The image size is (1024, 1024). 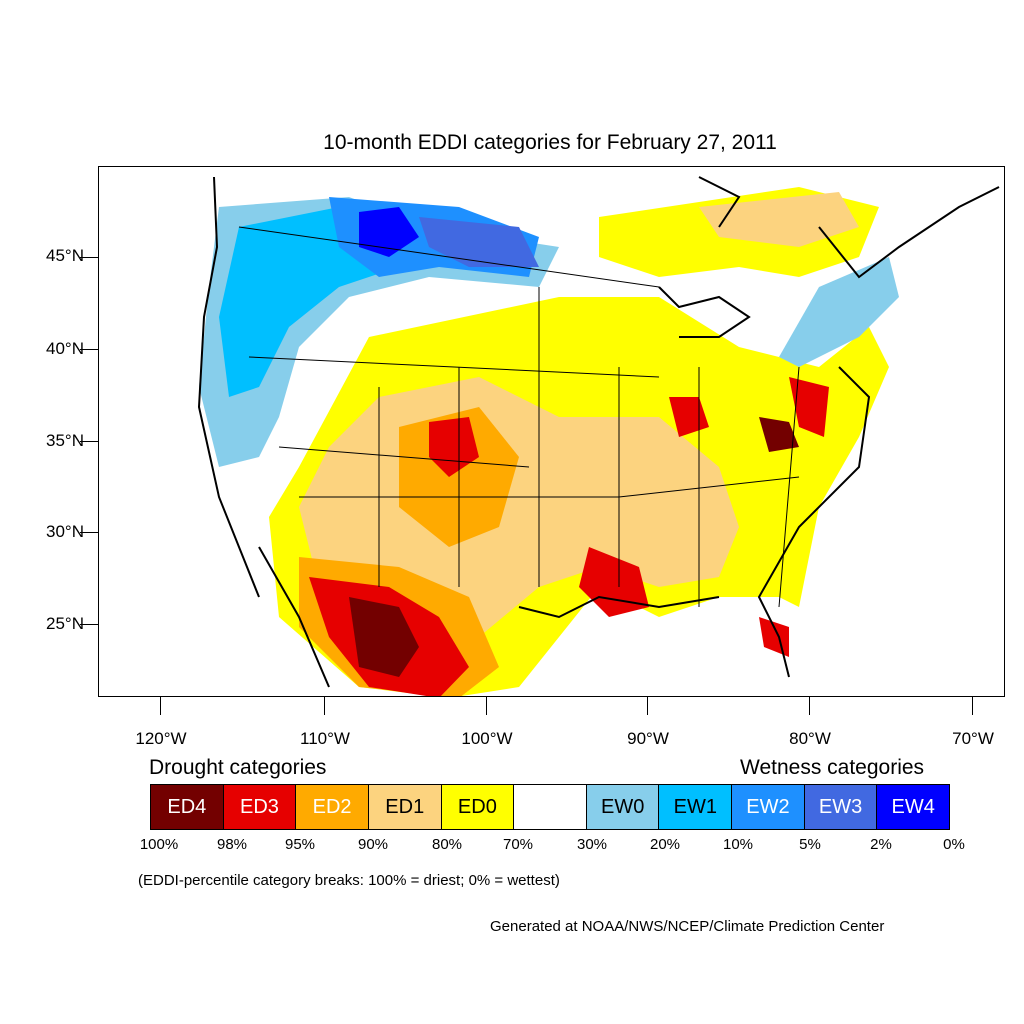 What do you see at coordinates (65, 440) in the screenshot?
I see `lat-label-35: 35°N` at bounding box center [65, 440].